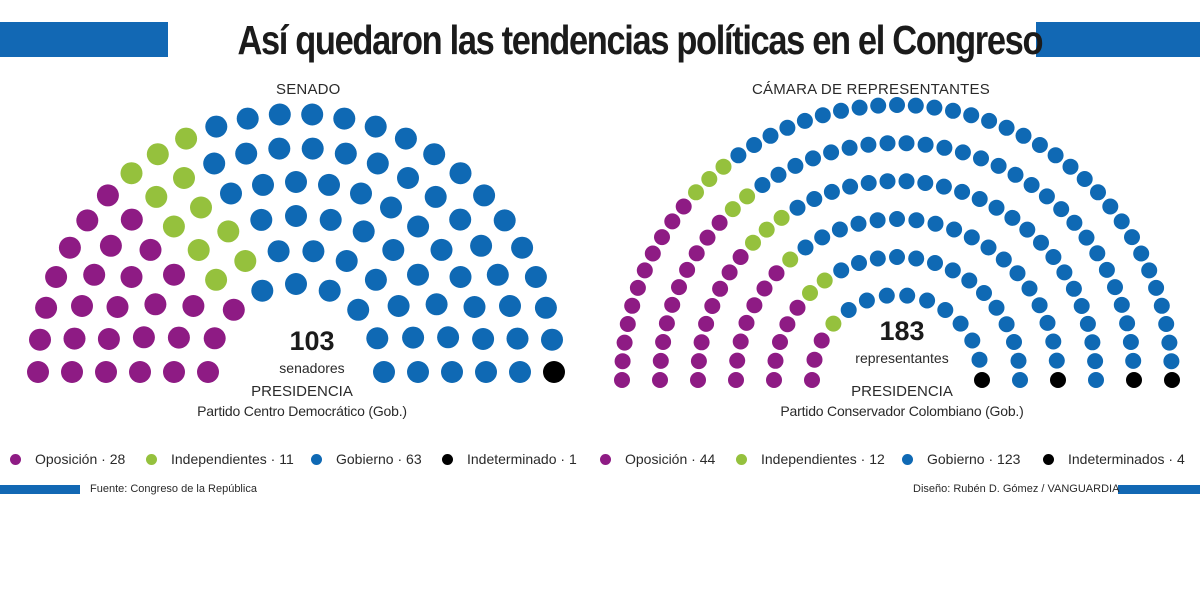 This screenshot has height=590, width=1200. What do you see at coordinates (1118, 39) in the screenshot?
I see `title-band-right` at bounding box center [1118, 39].